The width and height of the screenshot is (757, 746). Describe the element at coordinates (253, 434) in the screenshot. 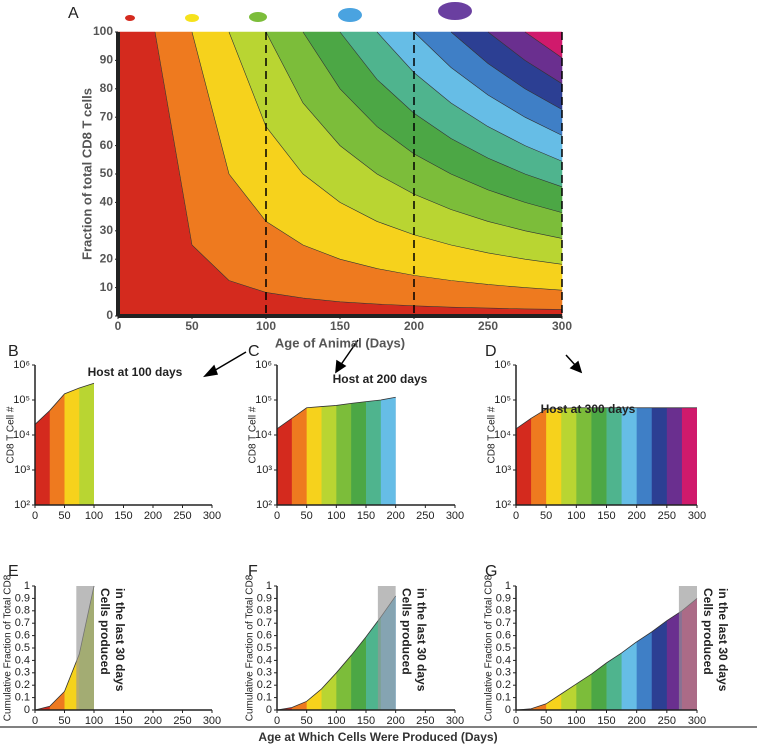

I see `y-axis-label: CD8 T Cell #` at that location.